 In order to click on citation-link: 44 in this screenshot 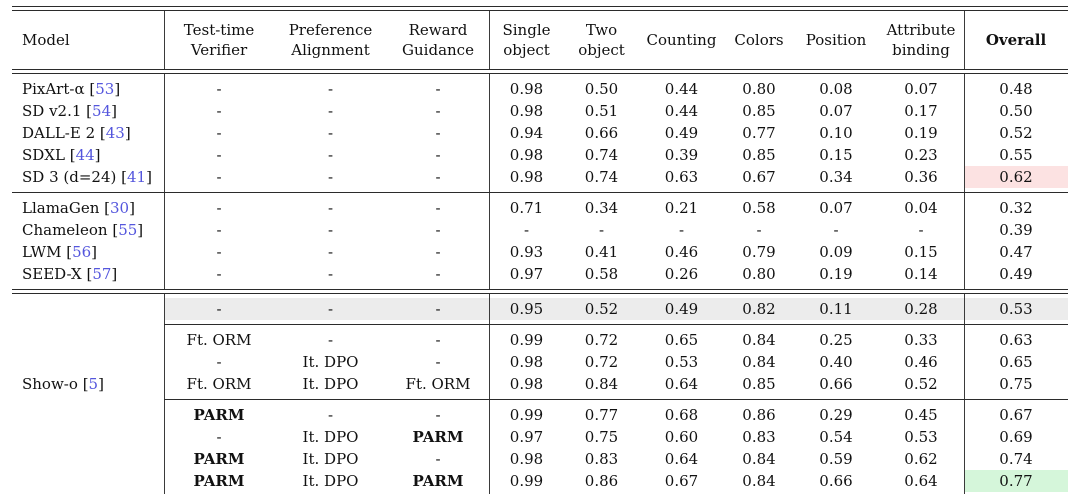, I will do `click(85, 155)`.